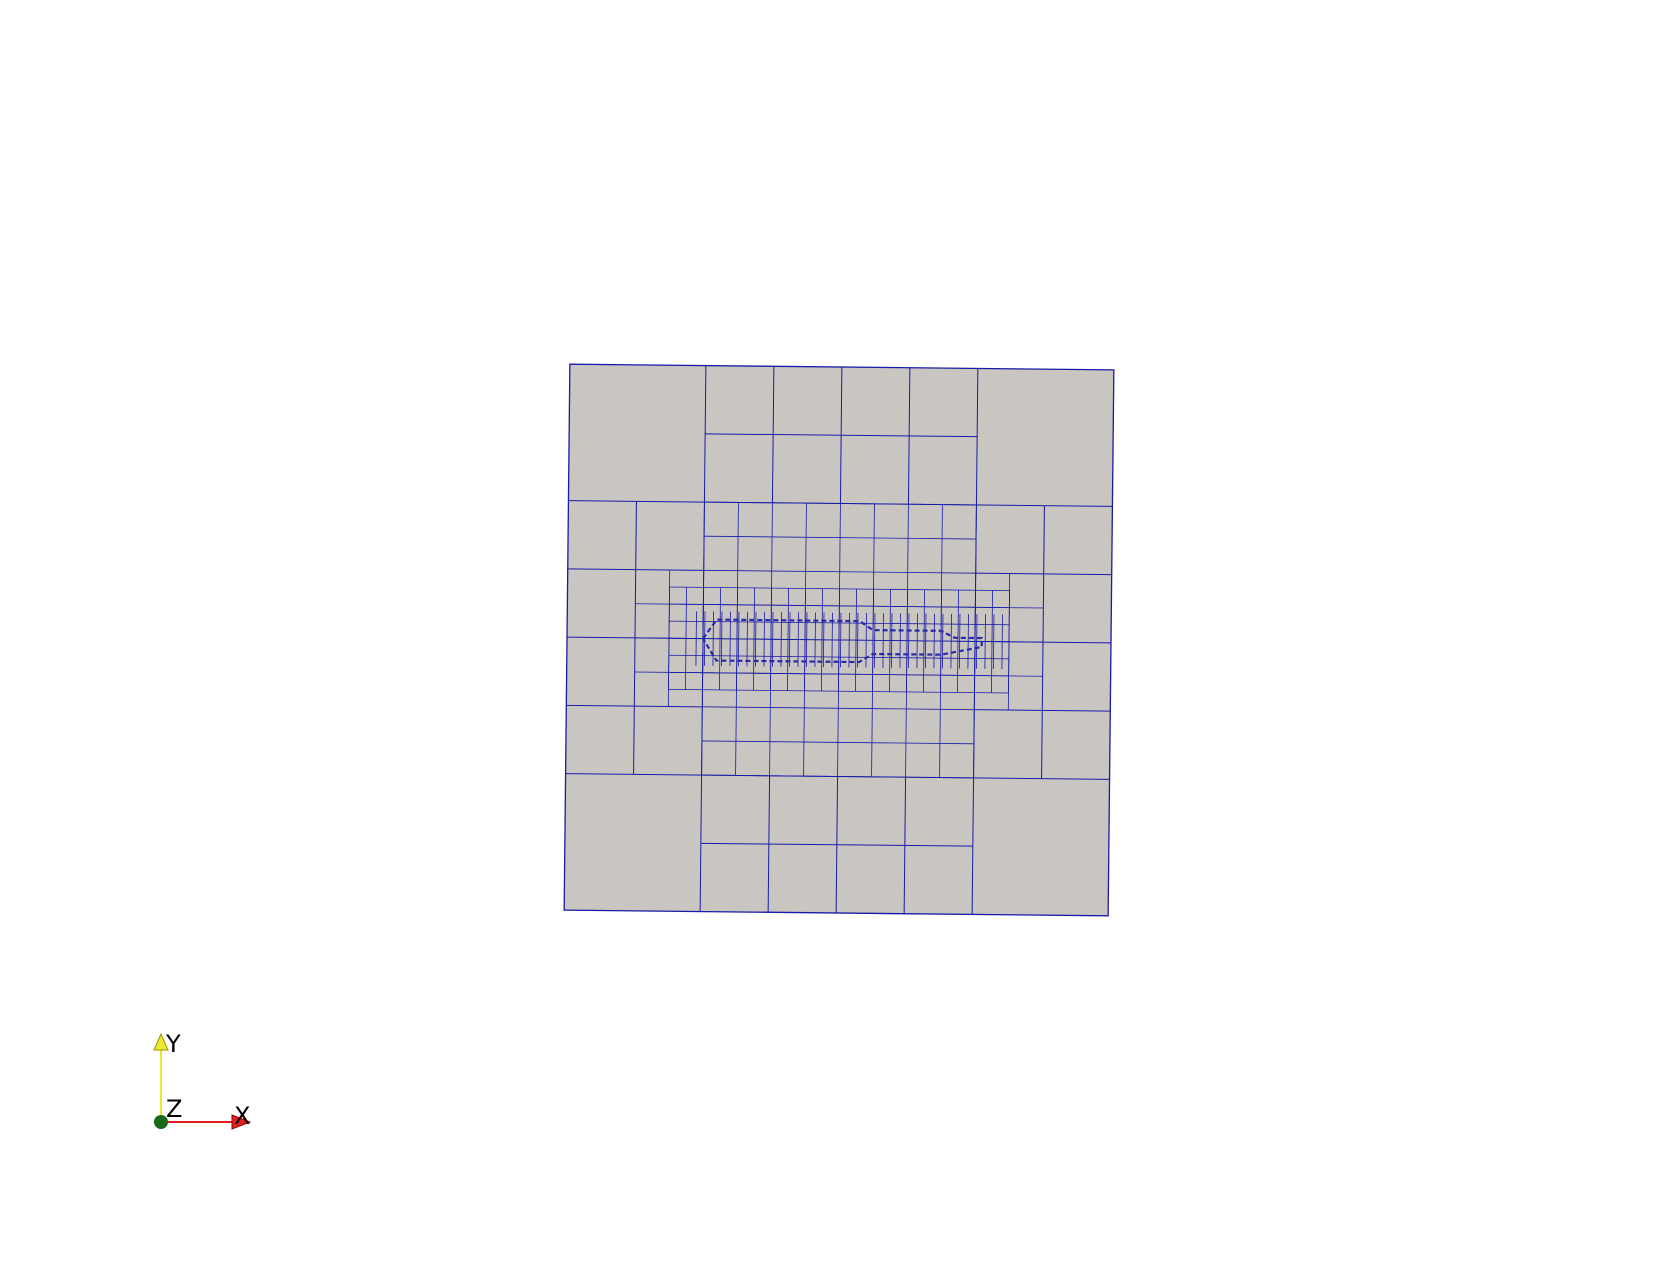 The width and height of the screenshot is (1656, 1279). I want to click on y-axis-label: Y, so click(173, 1044).